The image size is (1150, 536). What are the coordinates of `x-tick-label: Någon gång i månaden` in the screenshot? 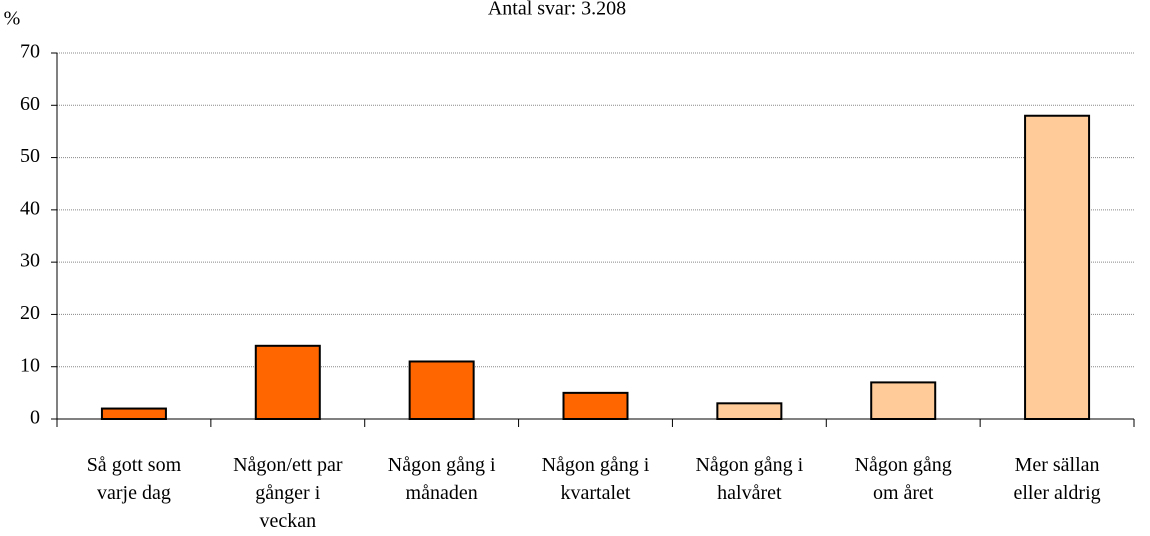 It's located at (441, 479).